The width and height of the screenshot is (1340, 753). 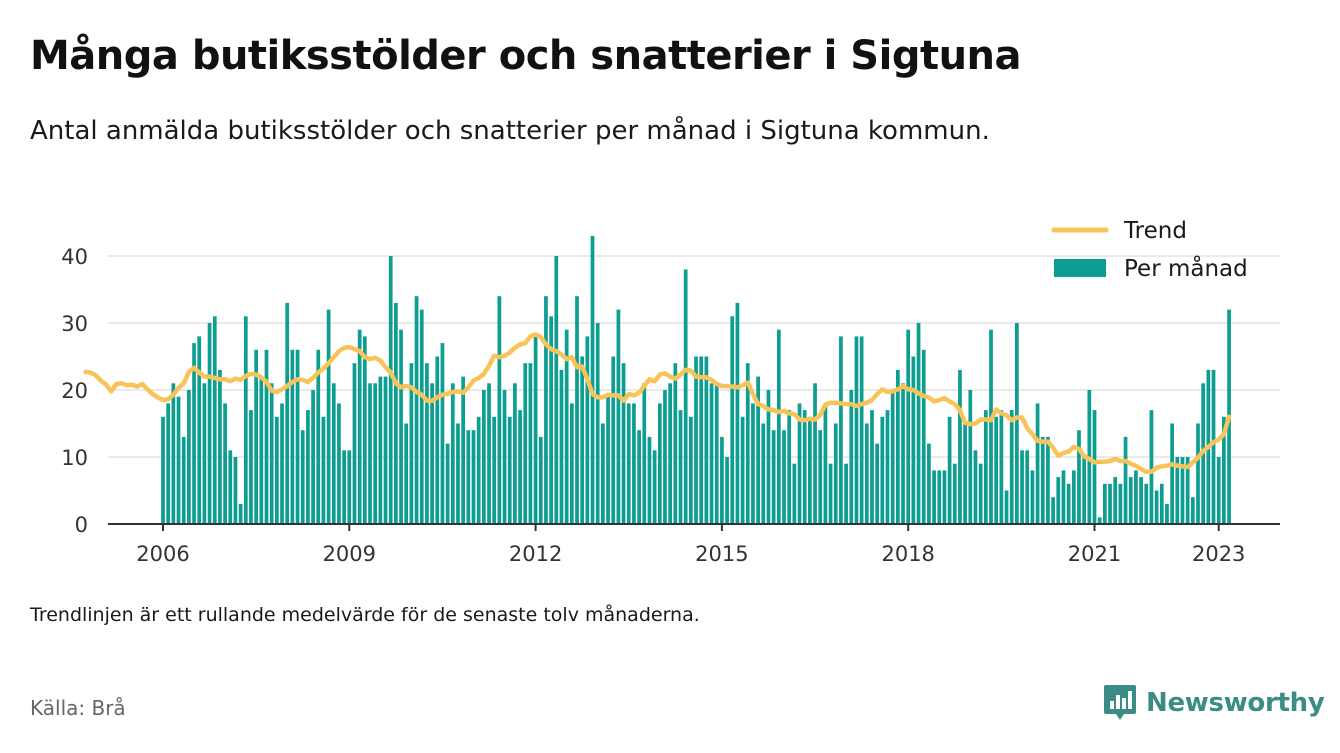 What do you see at coordinates (1080, 268) in the screenshot?
I see `legend-bar-swatch` at bounding box center [1080, 268].